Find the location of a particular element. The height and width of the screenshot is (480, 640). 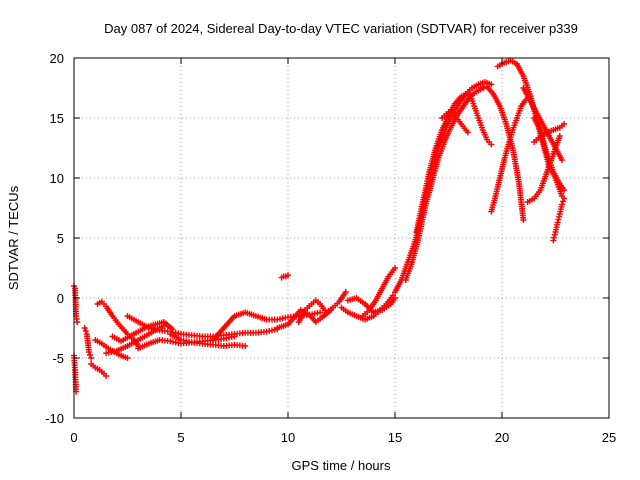

x-tick-label: 15 is located at coordinates (395, 437).